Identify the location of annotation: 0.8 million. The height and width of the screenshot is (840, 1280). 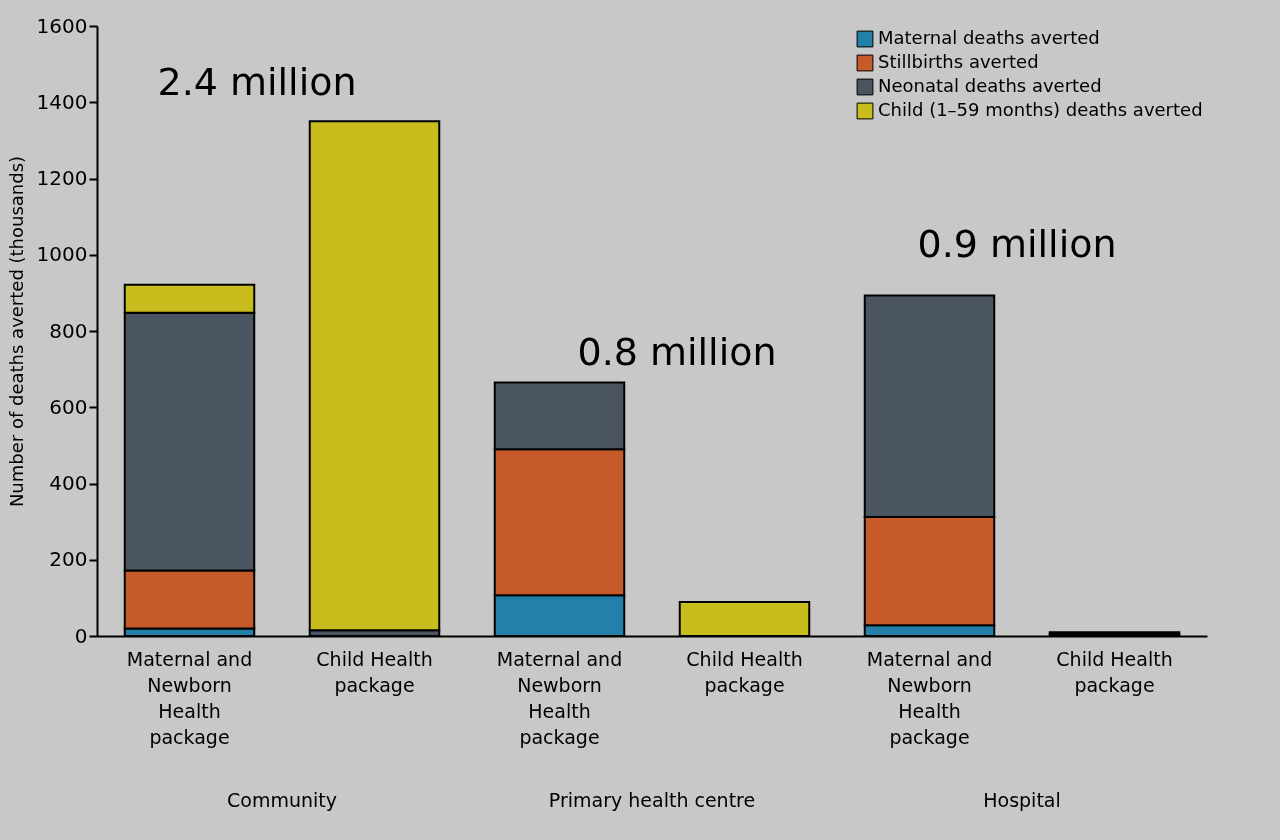
(677, 352).